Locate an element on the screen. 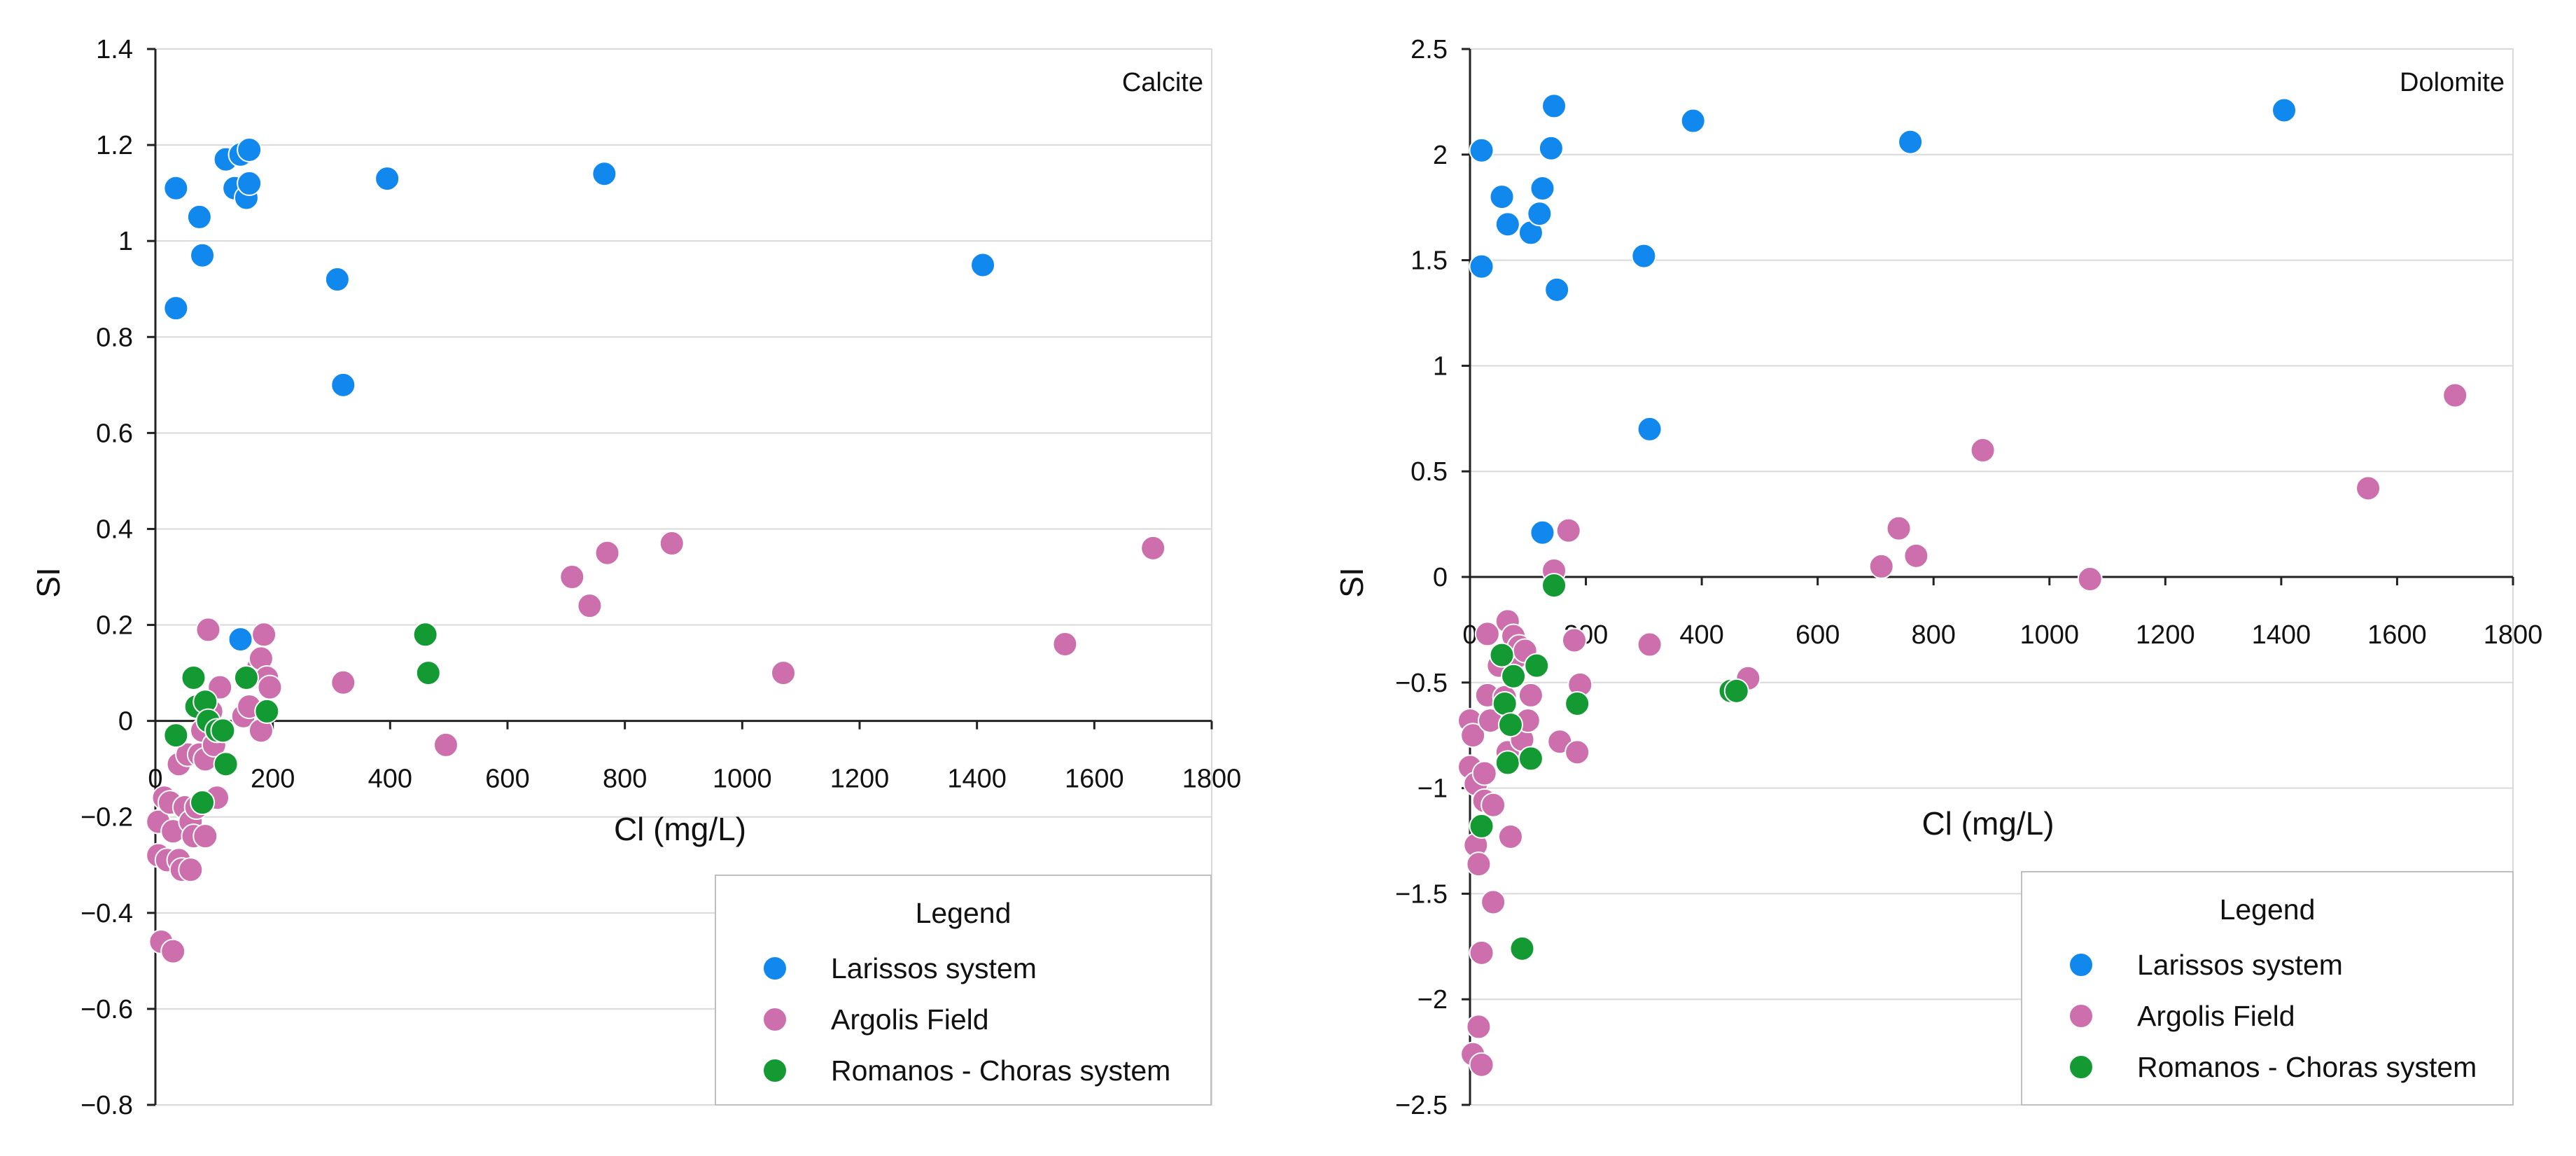  x-tick-label: 600 is located at coordinates (507, 779).